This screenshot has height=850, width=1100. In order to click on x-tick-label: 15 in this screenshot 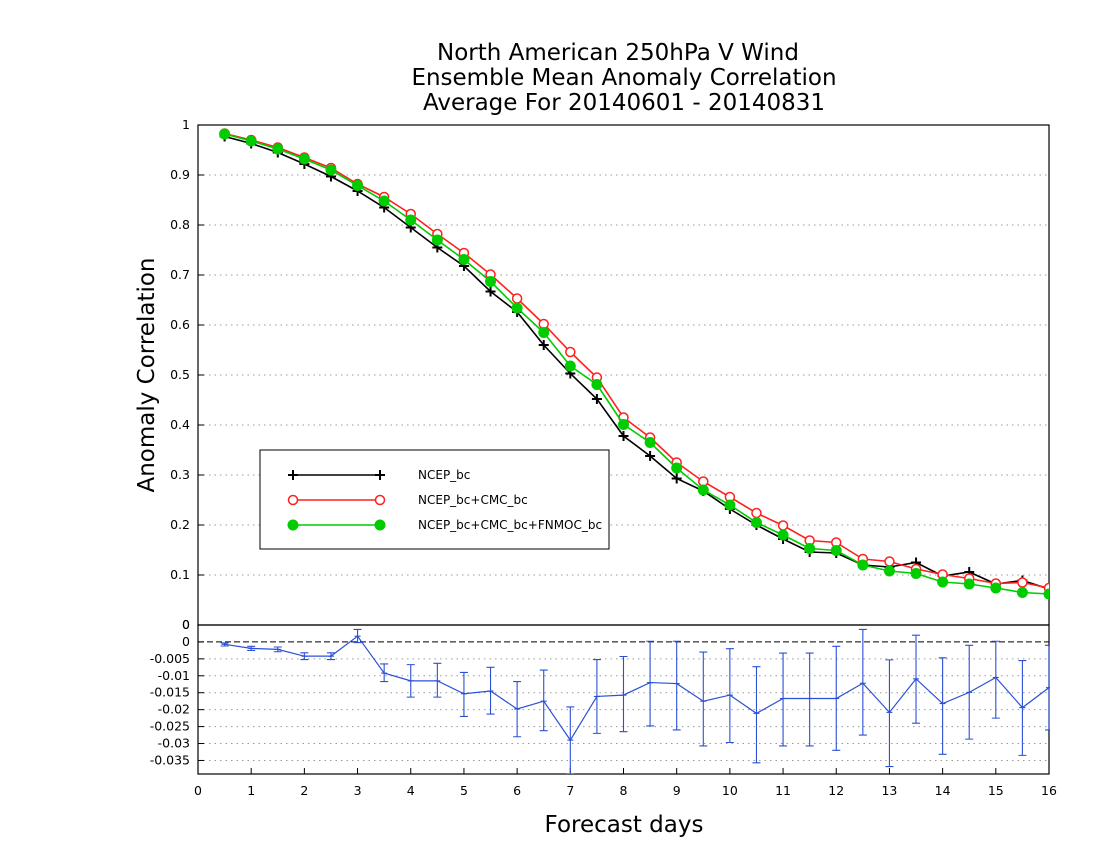, I will do `click(996, 790)`.